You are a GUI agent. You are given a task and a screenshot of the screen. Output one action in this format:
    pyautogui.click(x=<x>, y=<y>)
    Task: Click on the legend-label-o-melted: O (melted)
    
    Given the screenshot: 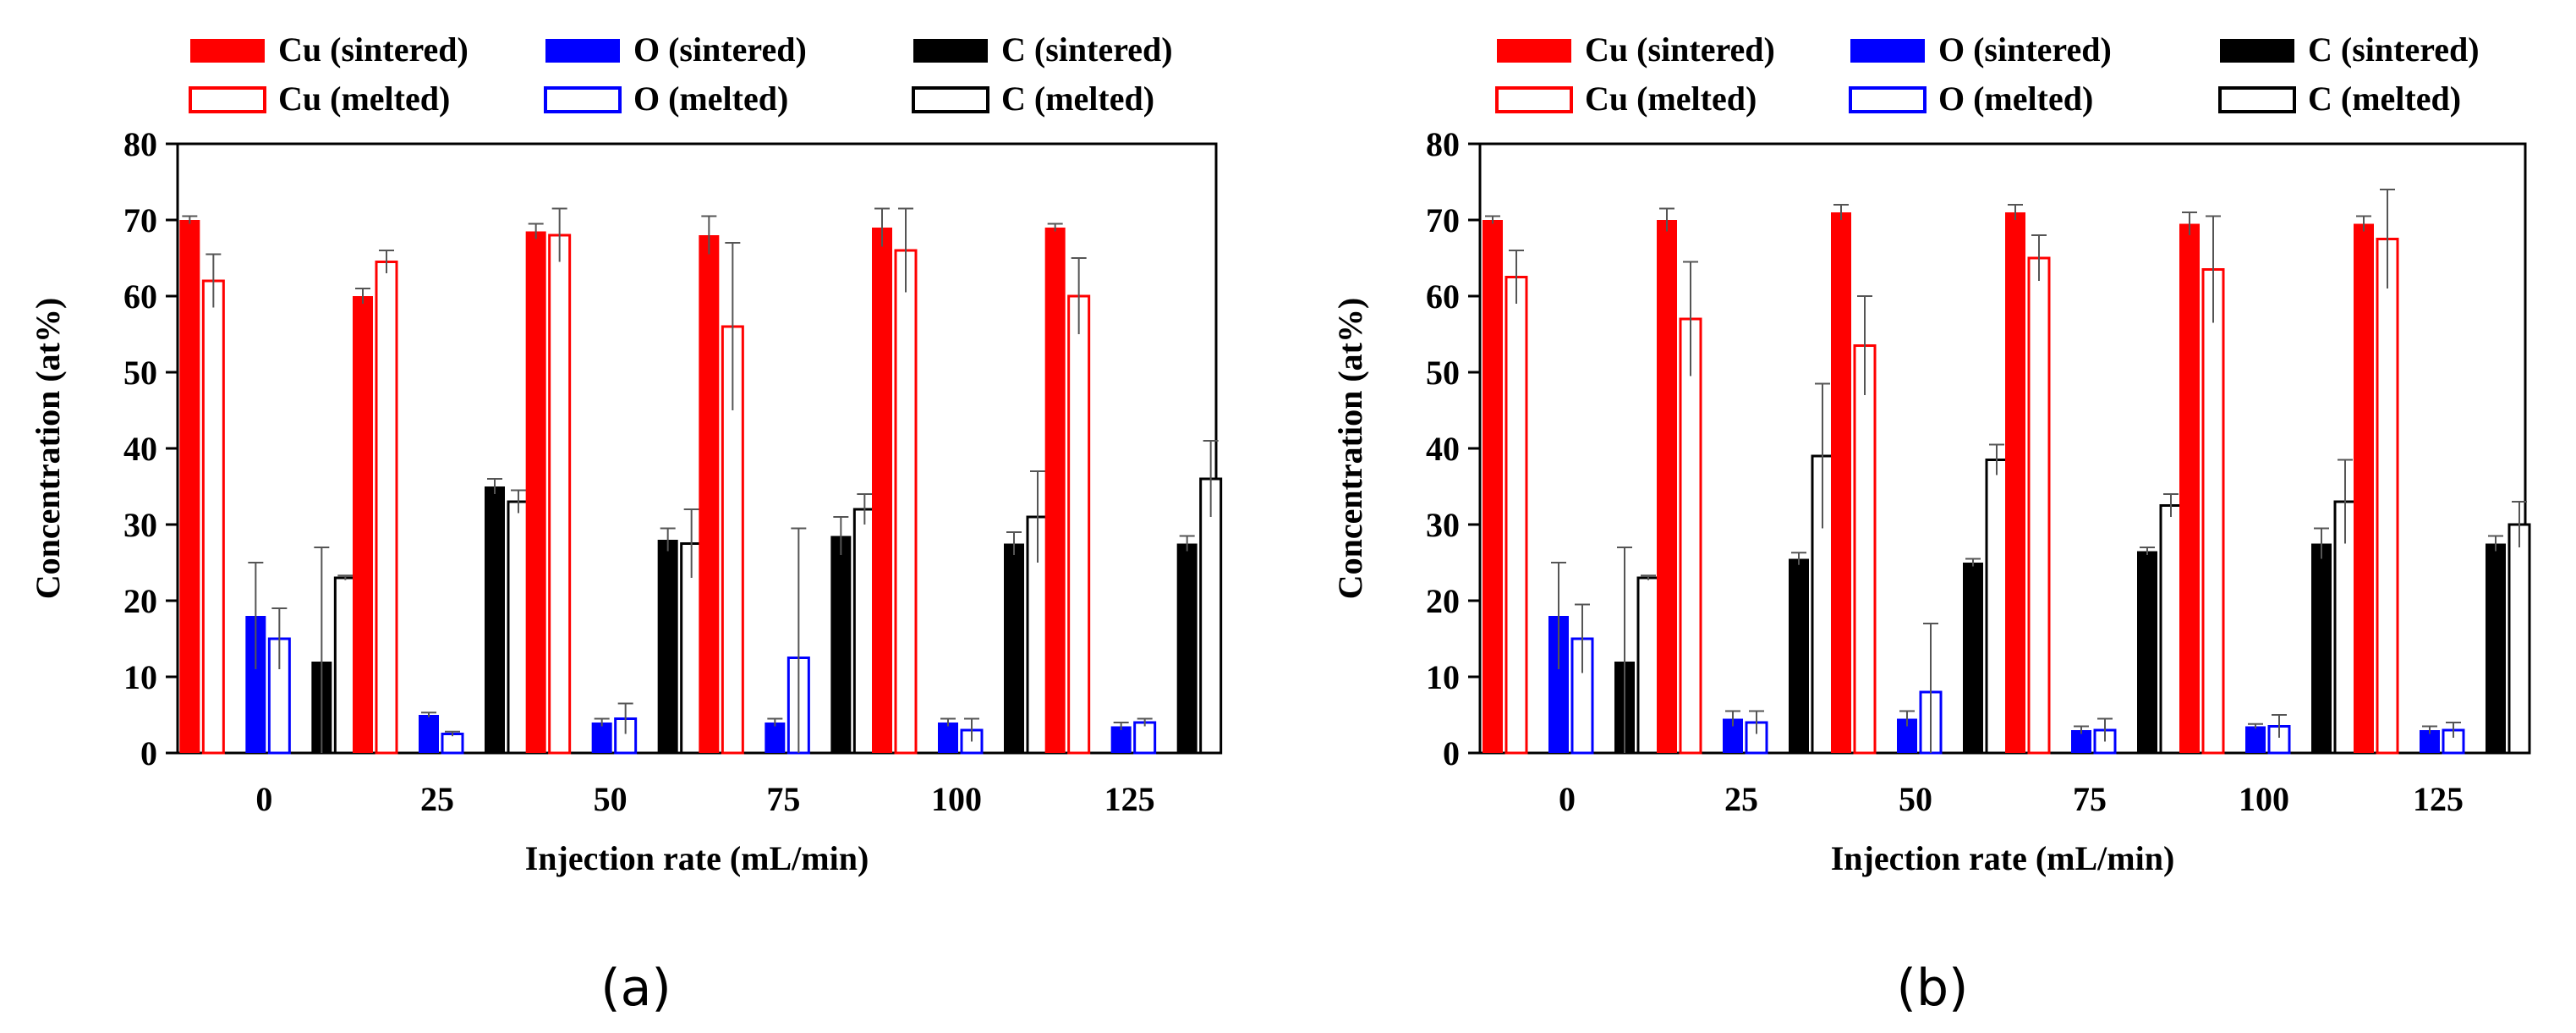 What is the action you would take?
    pyautogui.click(x=2015, y=99)
    